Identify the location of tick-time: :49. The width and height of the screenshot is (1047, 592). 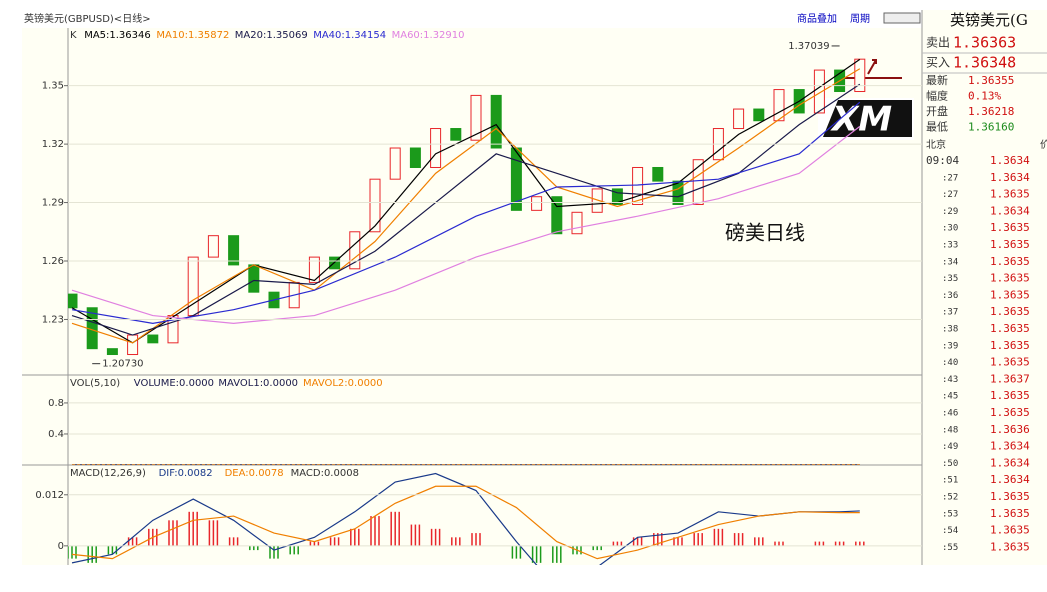
(950, 447).